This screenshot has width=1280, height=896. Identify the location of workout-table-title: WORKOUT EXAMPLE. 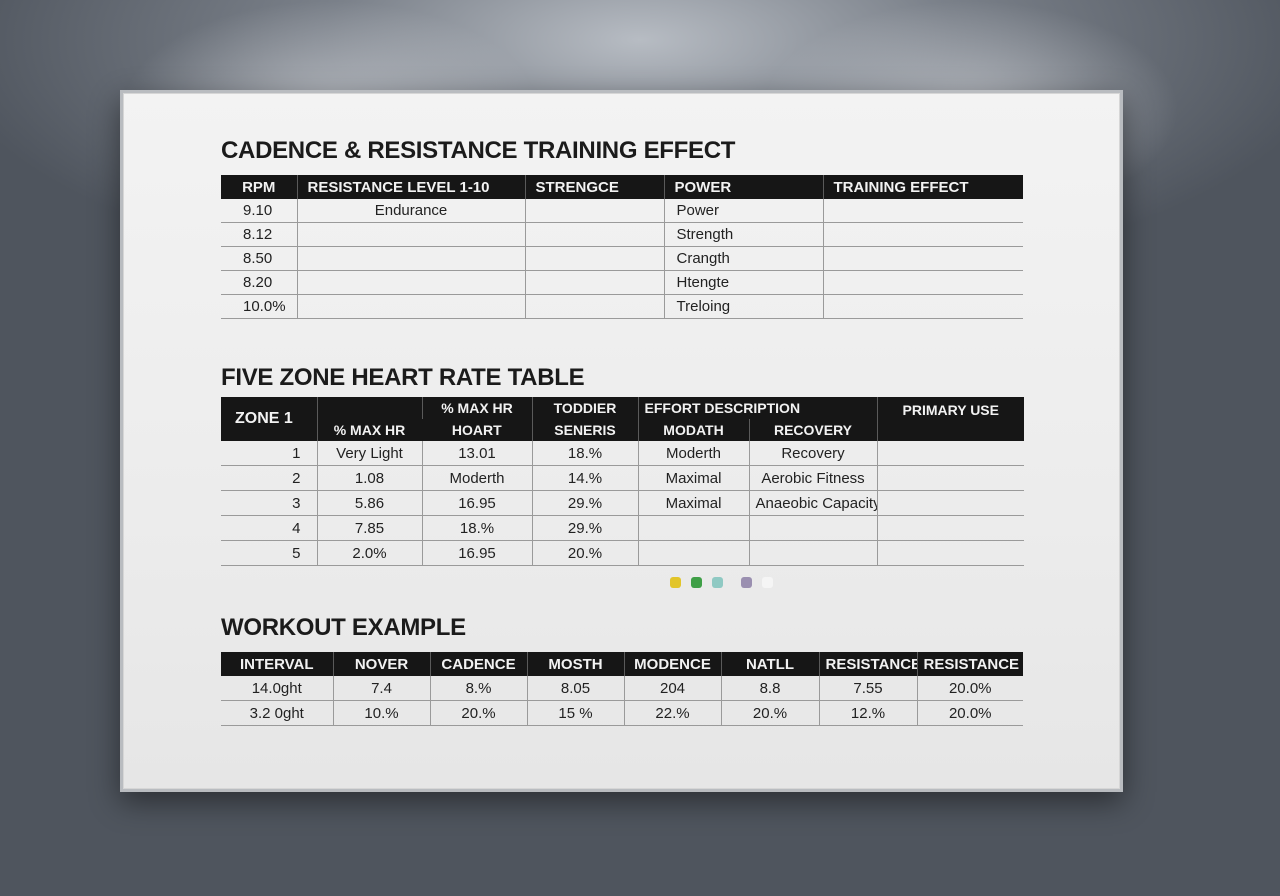
(343, 627).